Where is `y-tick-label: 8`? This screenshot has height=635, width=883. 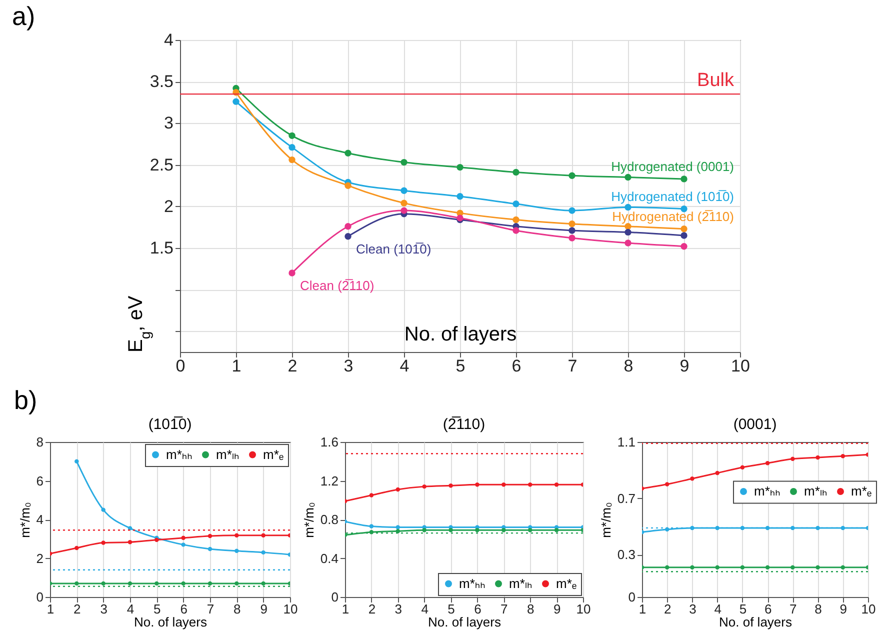
y-tick-label: 8 is located at coordinates (40, 442).